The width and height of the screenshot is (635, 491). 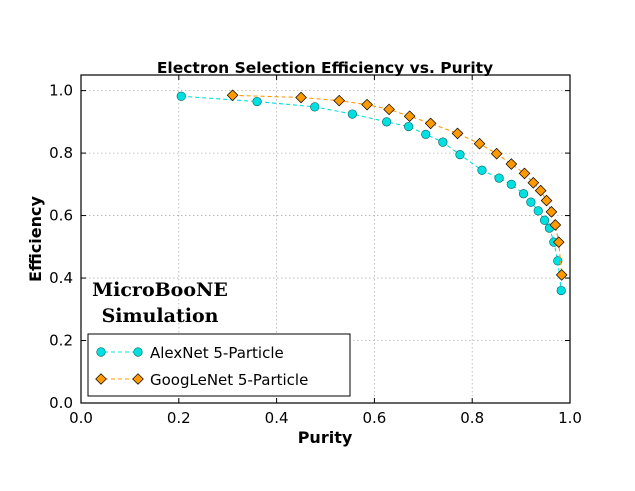 I want to click on legend: AlexNet 5-Particle GoogLeNet 5-Particle, so click(x=219, y=365).